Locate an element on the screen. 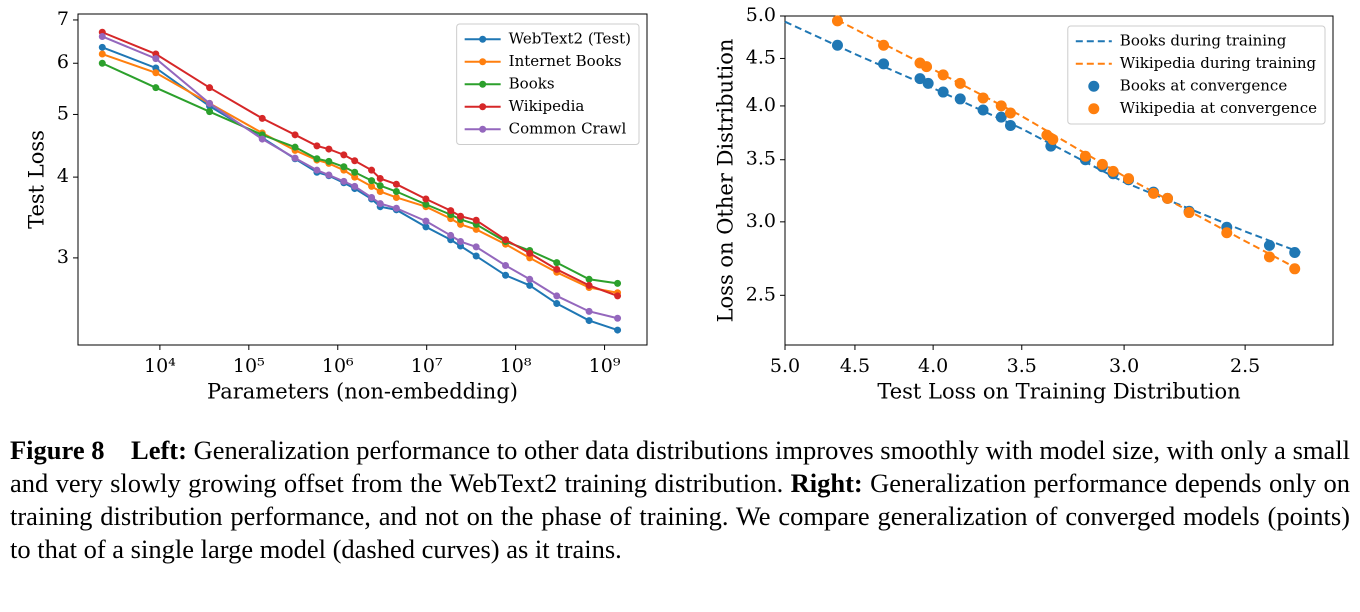 This screenshot has width=1360, height=612. y-tick-label: 7 is located at coordinates (63, 19).